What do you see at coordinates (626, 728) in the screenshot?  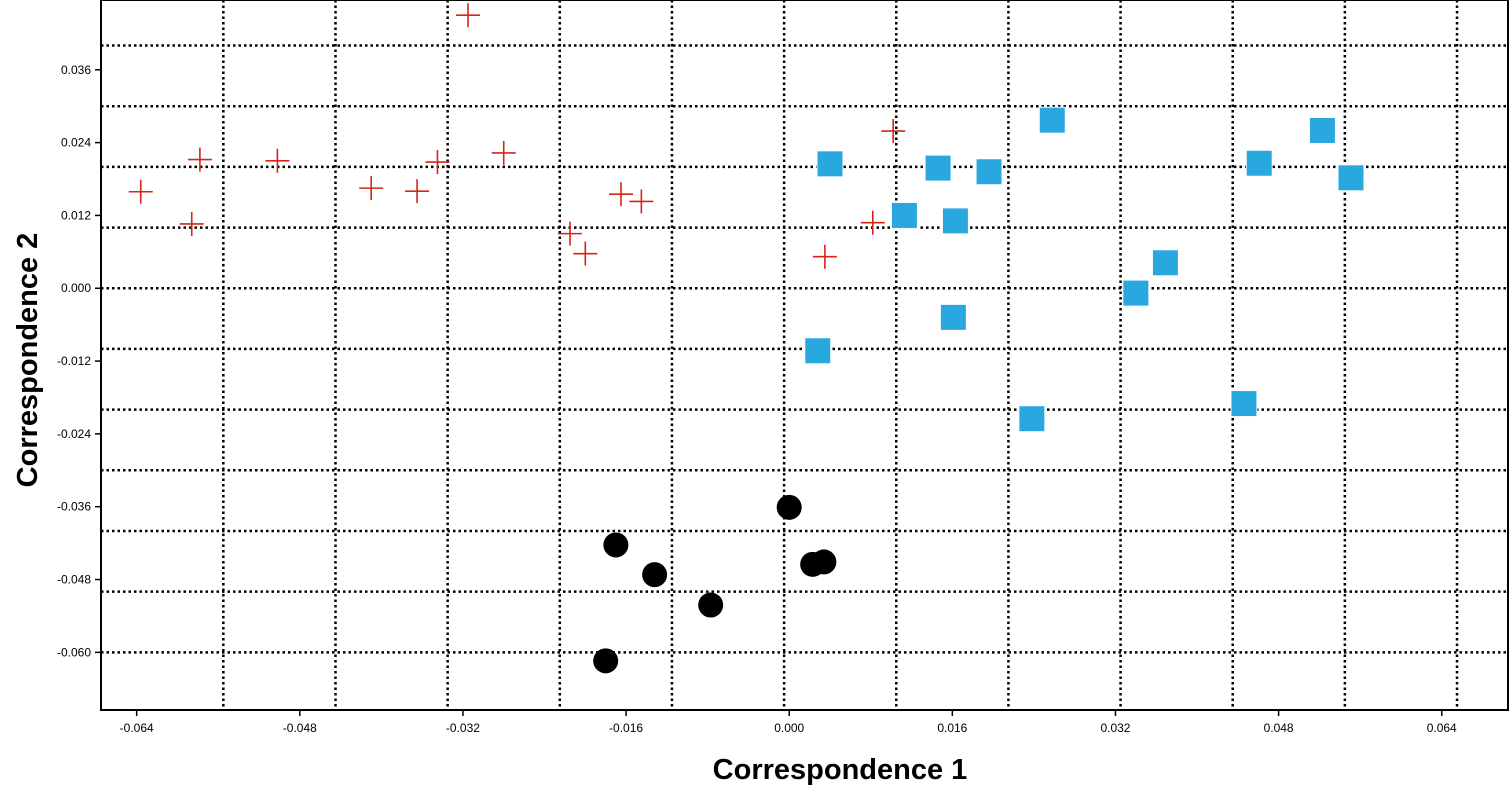 I see `x-tick-label: -0.016` at bounding box center [626, 728].